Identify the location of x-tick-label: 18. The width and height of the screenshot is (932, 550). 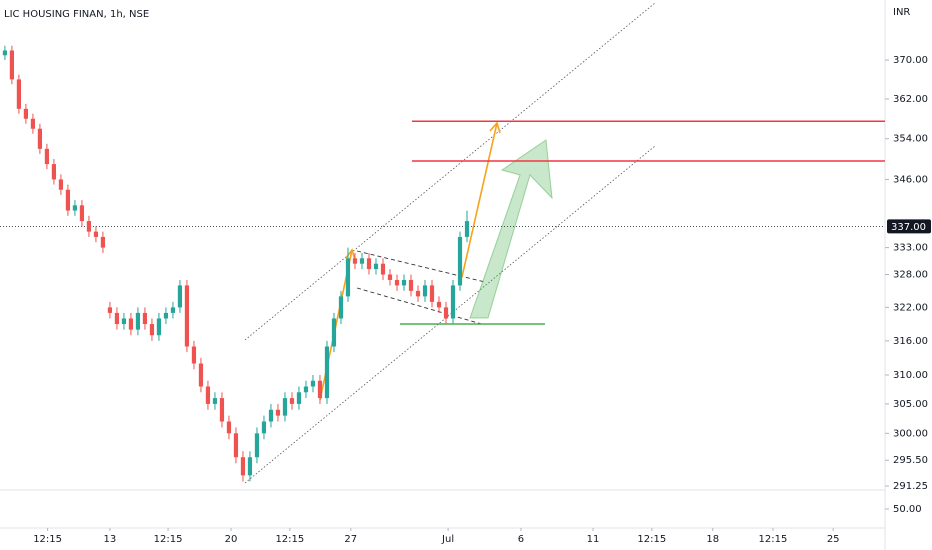
(712, 539).